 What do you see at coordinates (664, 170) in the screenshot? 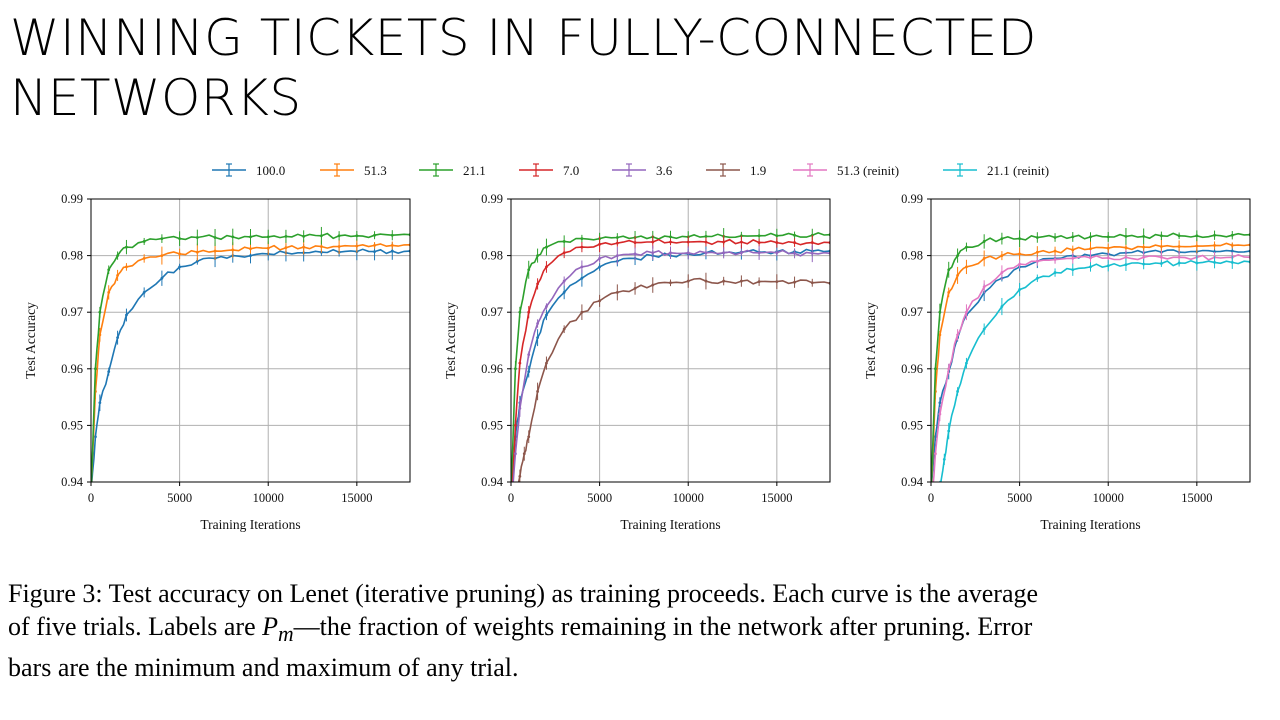
I see `legend-label: 3.6` at bounding box center [664, 170].